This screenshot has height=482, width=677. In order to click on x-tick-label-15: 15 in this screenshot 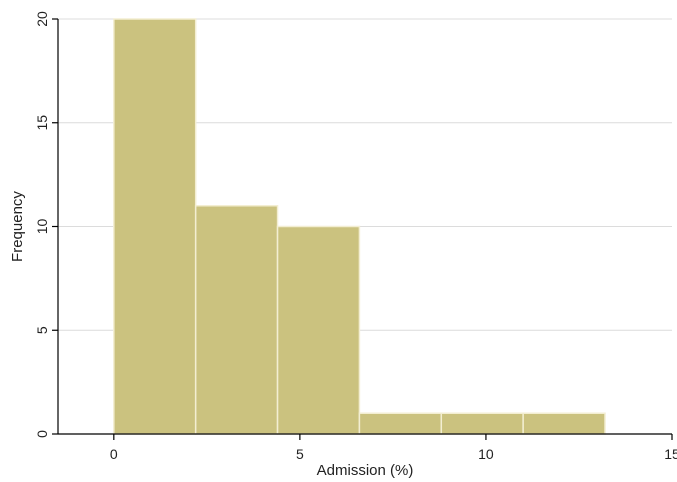, I will do `click(670, 454)`.